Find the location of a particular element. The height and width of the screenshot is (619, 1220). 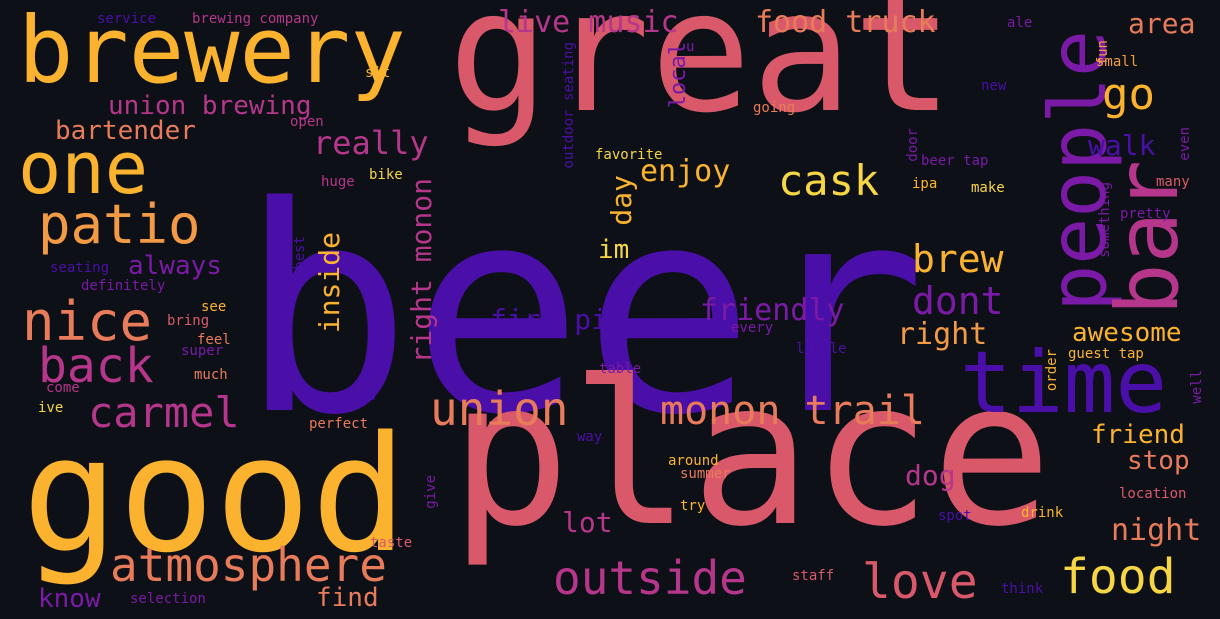

cloud-word-beer-tap: beer tap is located at coordinates (955, 161).